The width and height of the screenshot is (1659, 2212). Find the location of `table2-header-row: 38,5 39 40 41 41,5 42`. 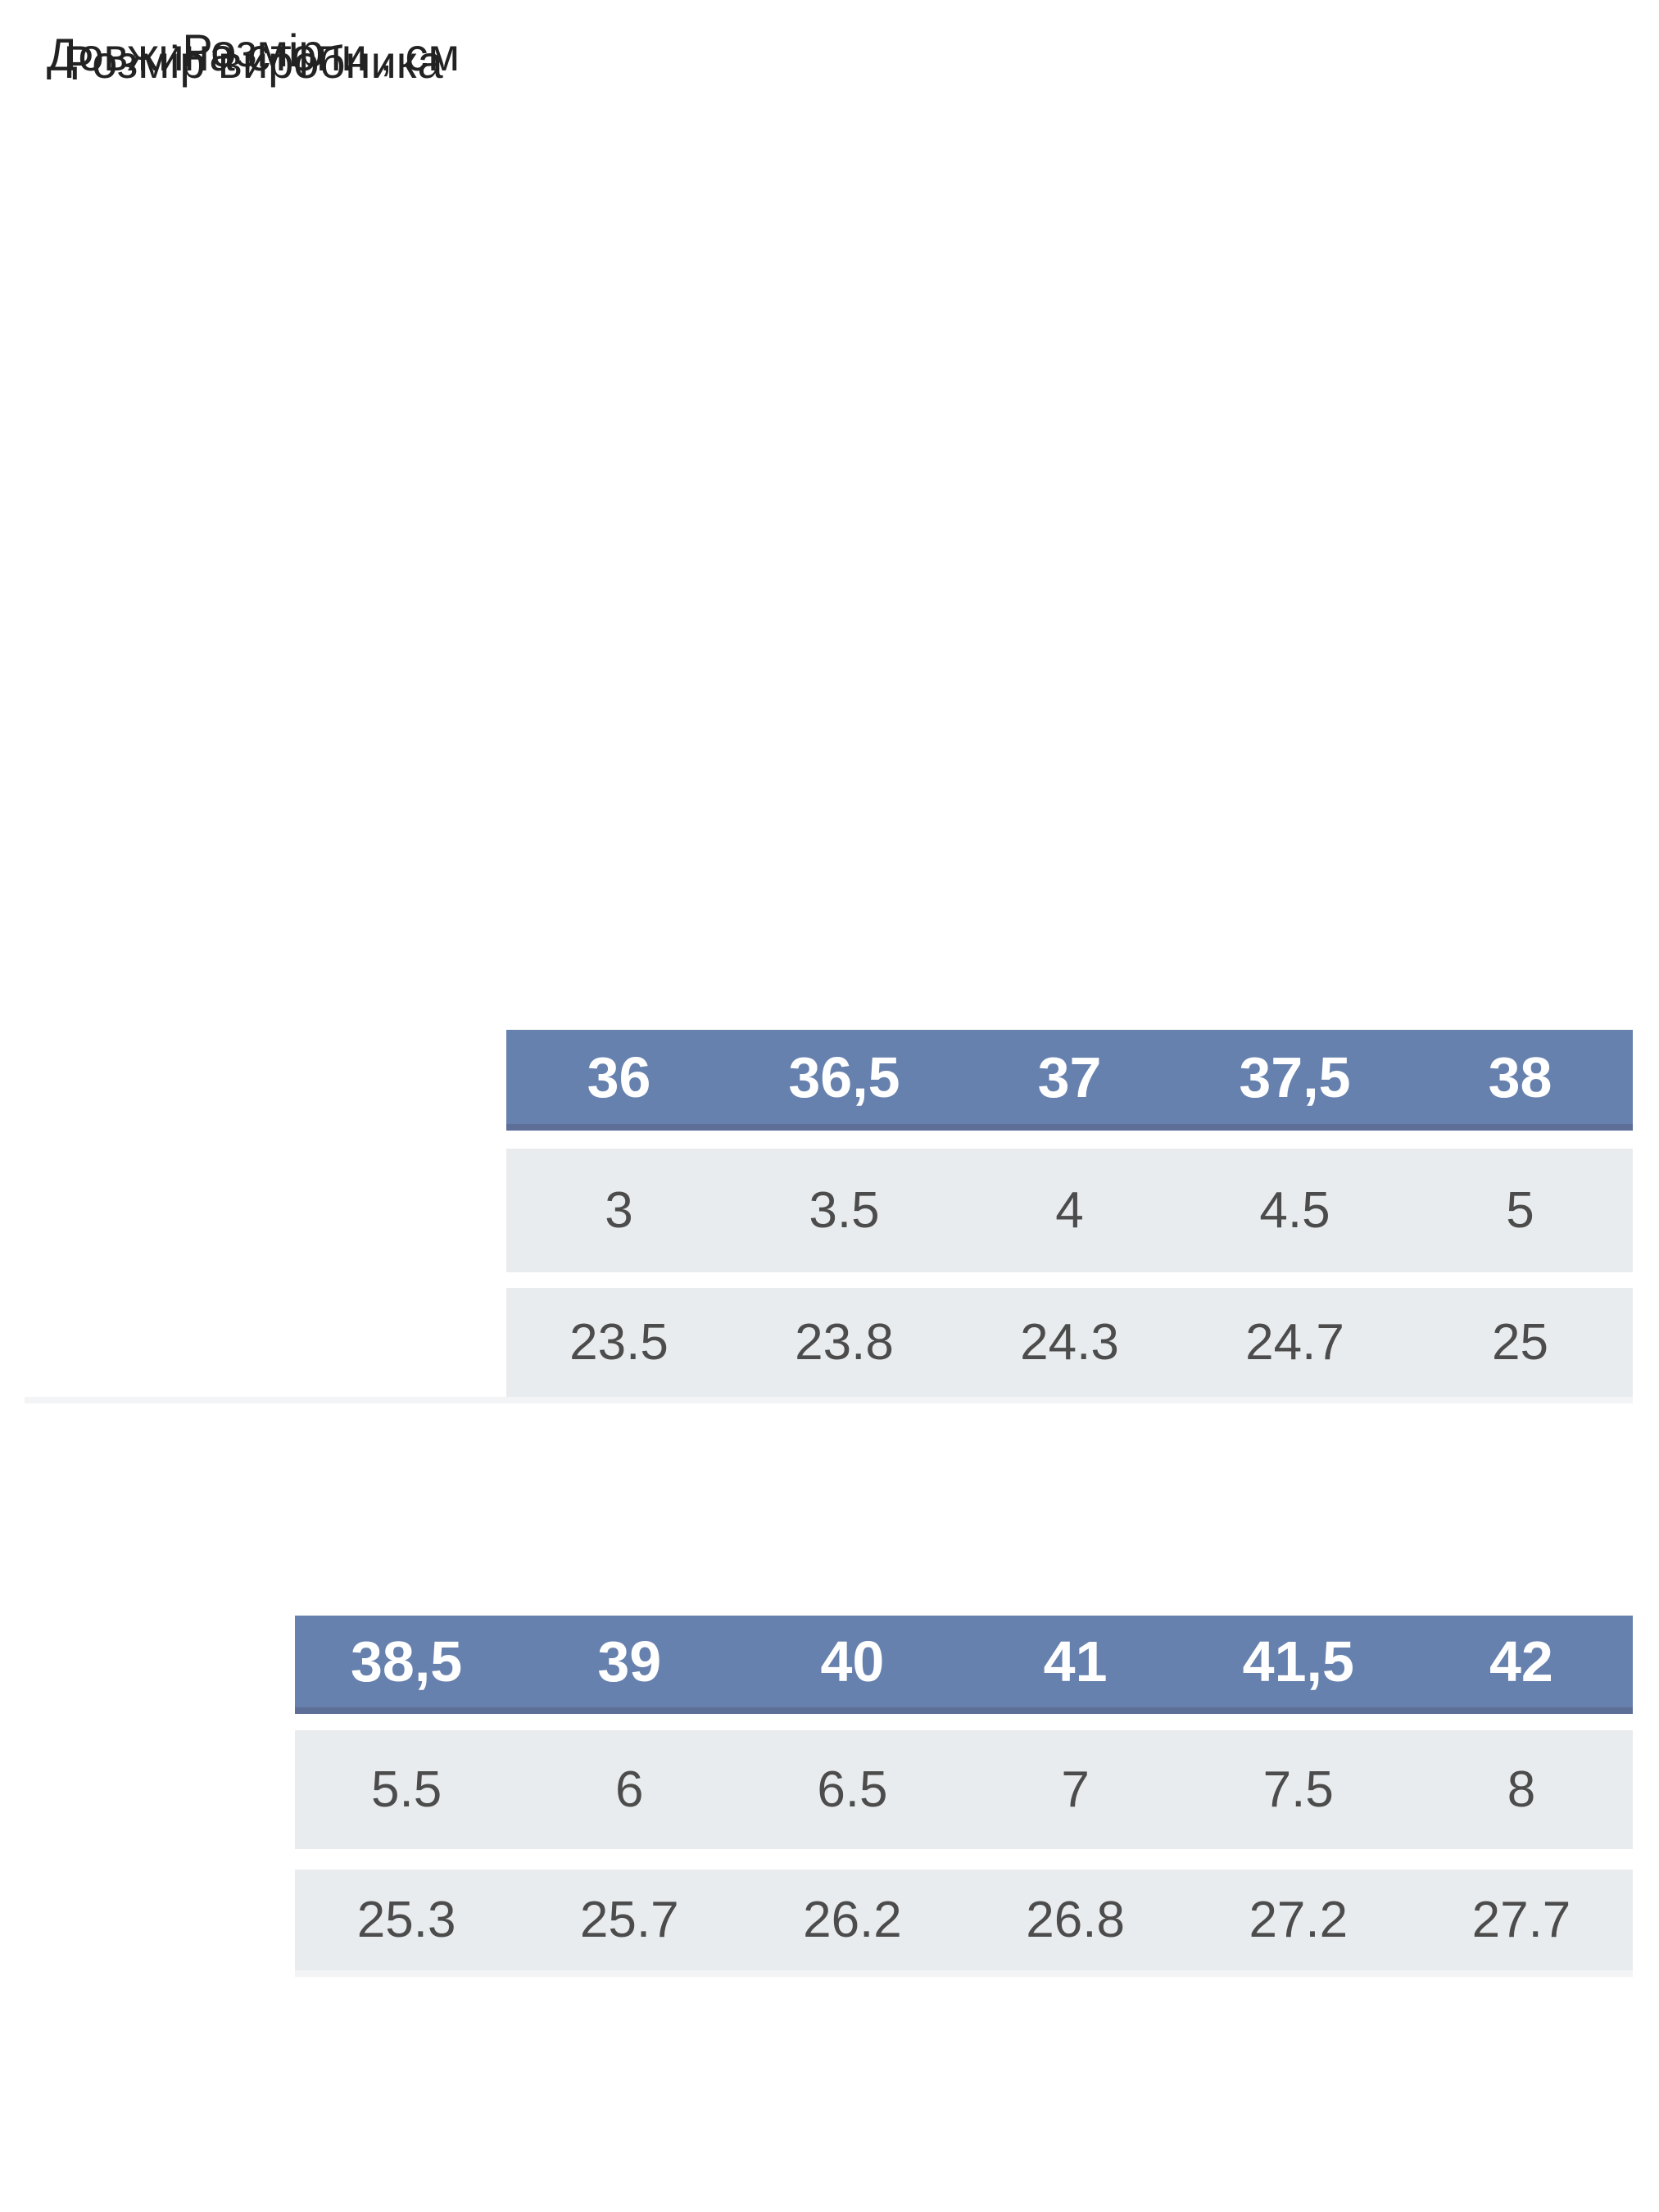

table2-header-row: 38,5 39 40 41 41,5 42 is located at coordinates (964, 1665).